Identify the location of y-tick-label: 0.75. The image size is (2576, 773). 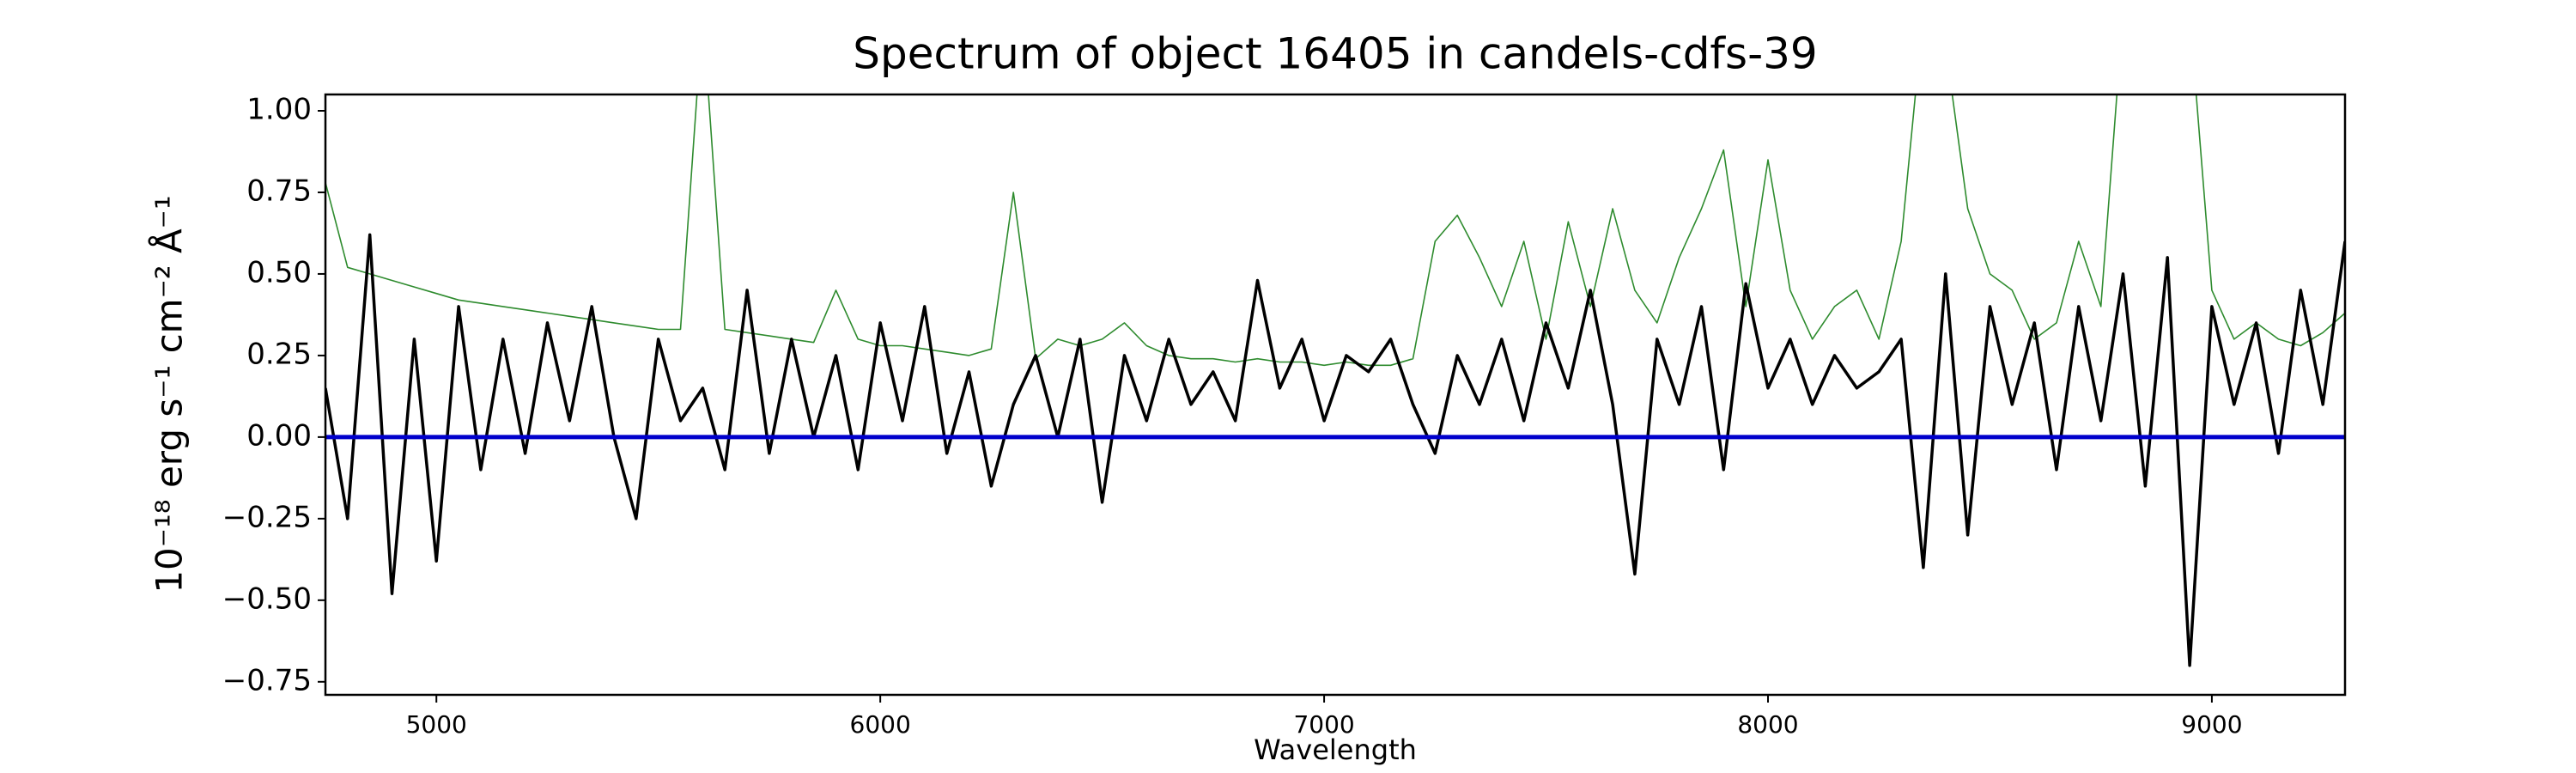
(279, 190).